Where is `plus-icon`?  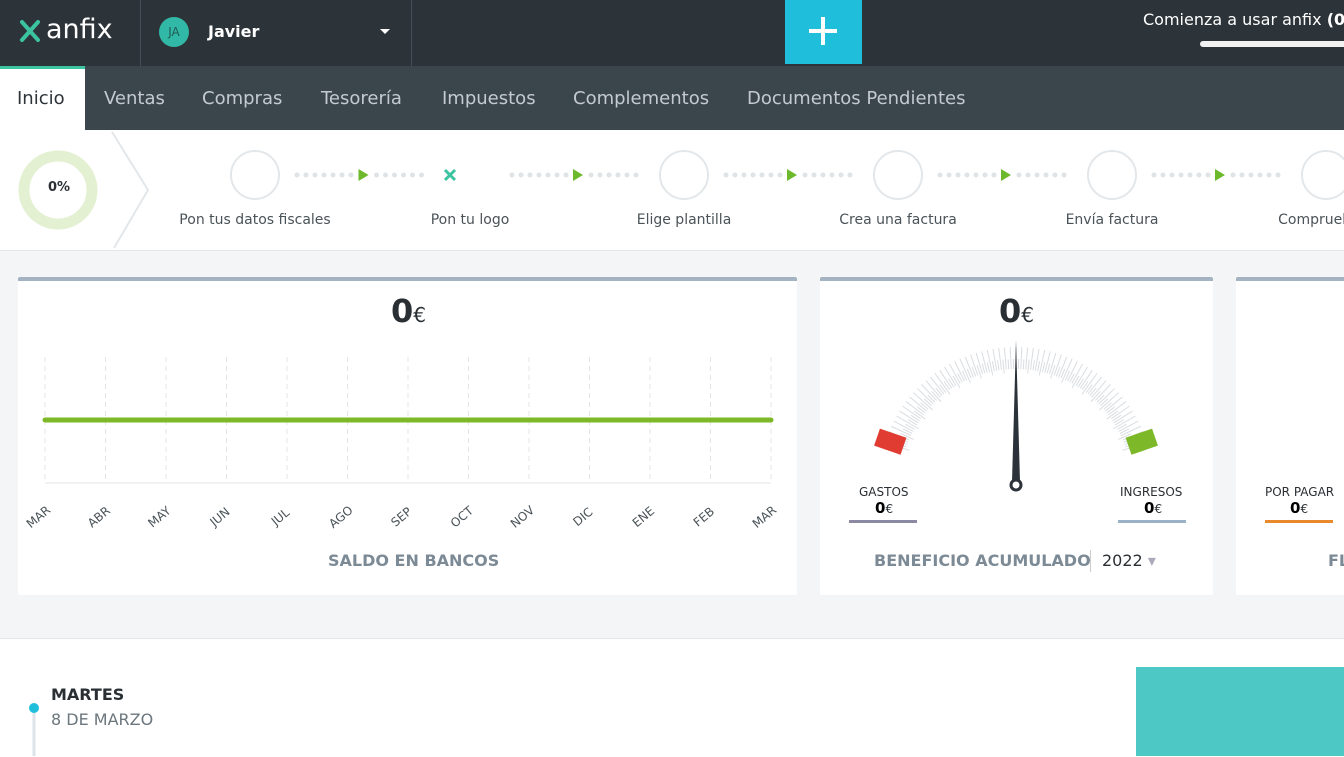
plus-icon is located at coordinates (823, 31).